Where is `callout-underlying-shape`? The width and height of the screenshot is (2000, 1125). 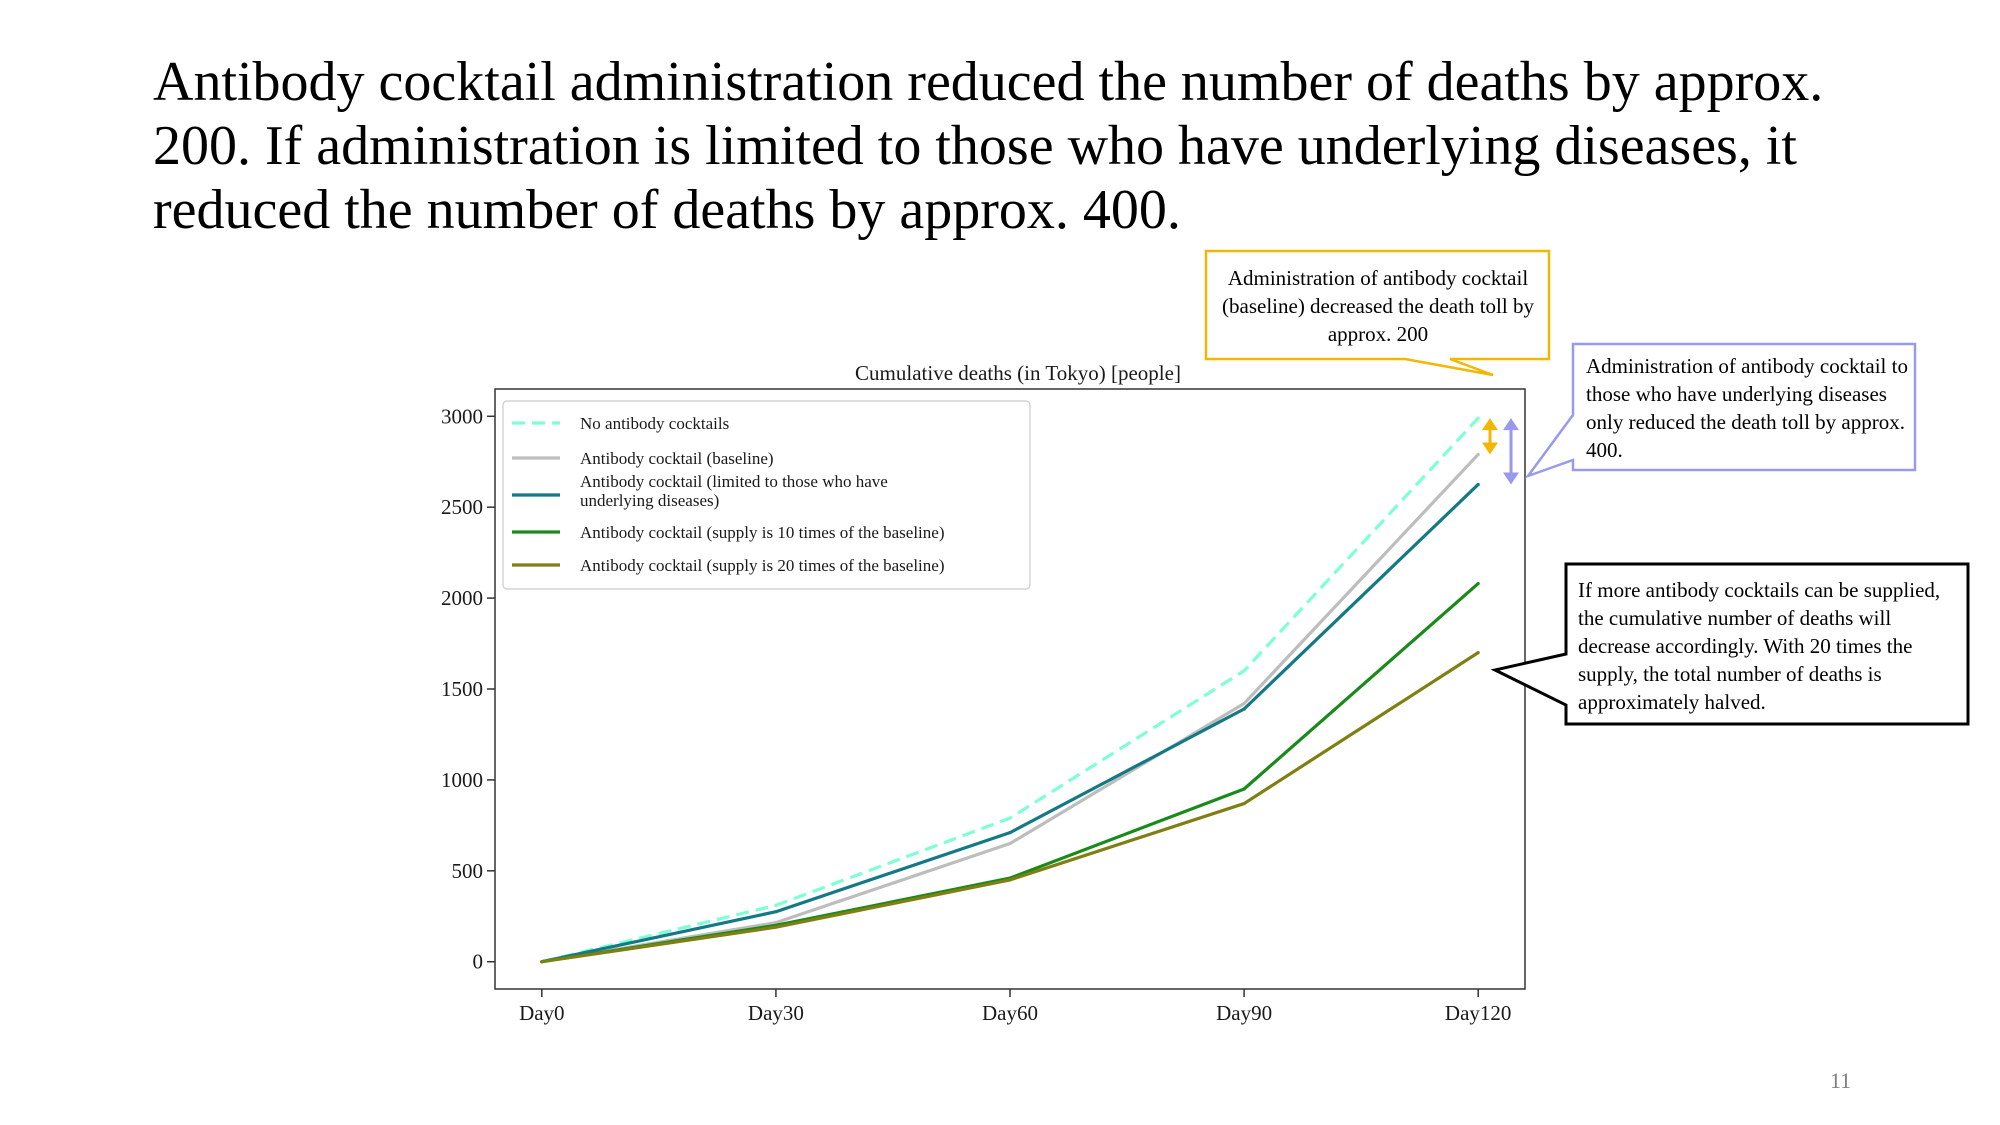 callout-underlying-shape is located at coordinates (1720, 410).